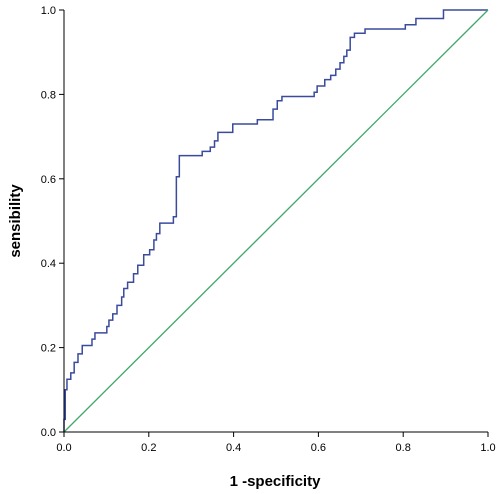 This screenshot has width=498, height=494. I want to click on y-axis-title: sensibility, so click(15, 221).